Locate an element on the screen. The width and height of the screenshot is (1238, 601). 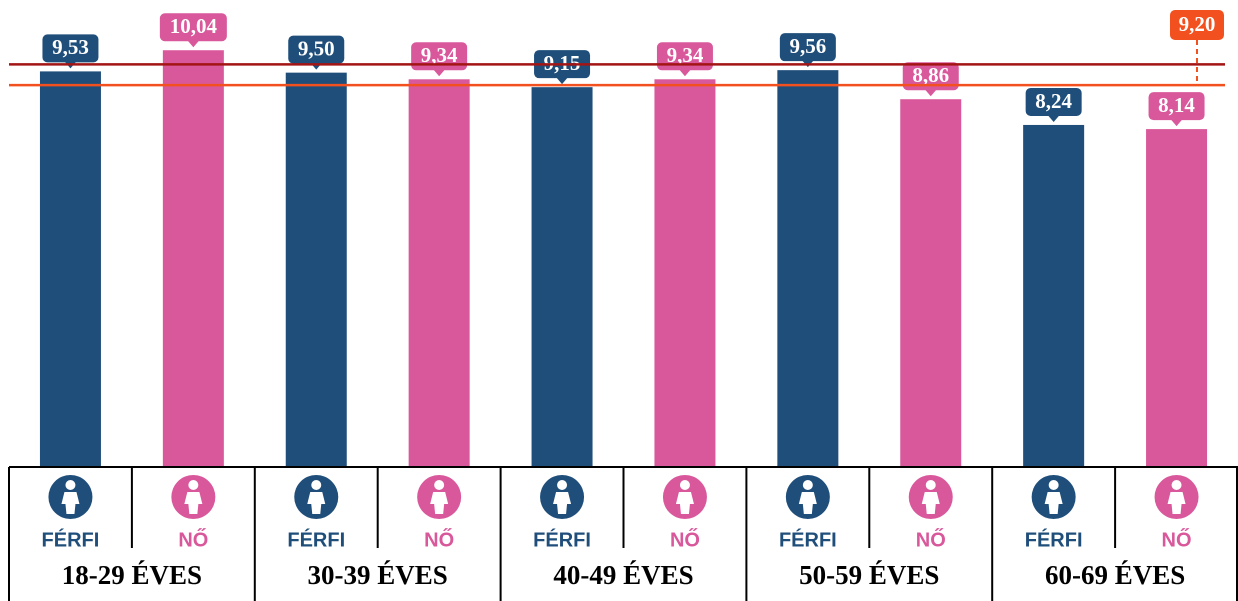
value-label: 8,14 is located at coordinates (1176, 105).